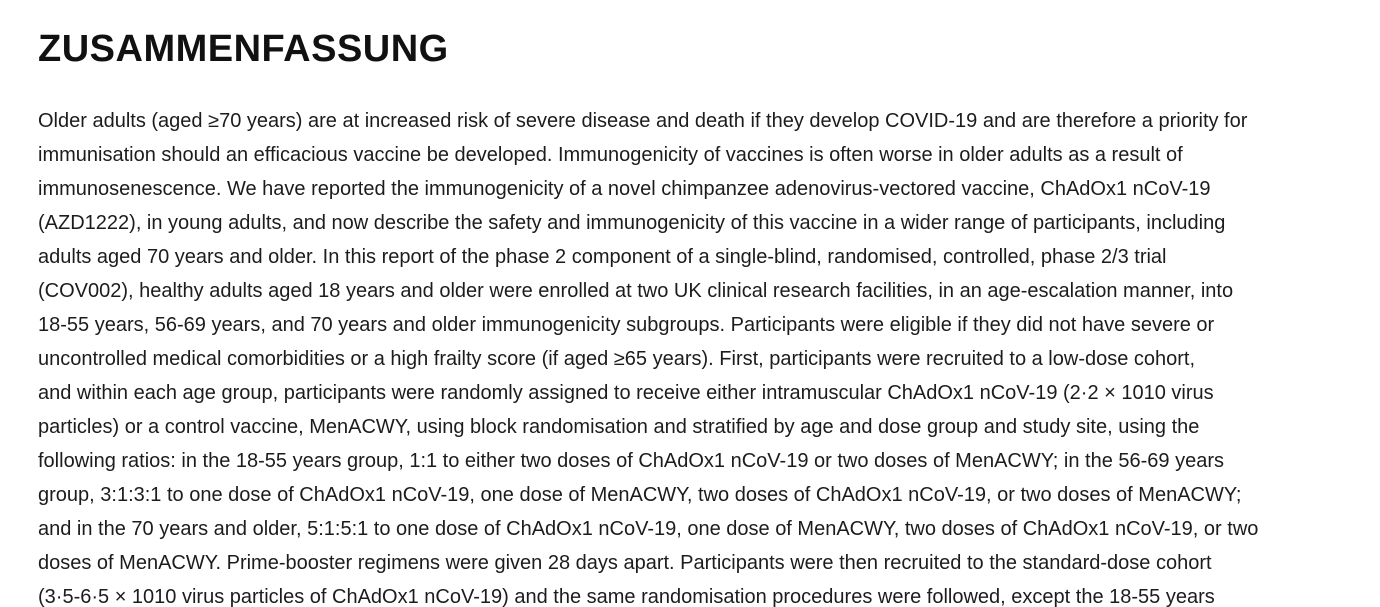  Describe the element at coordinates (243, 49) in the screenshot. I see `page-title: ZUSAMMENFASSUNG` at that location.